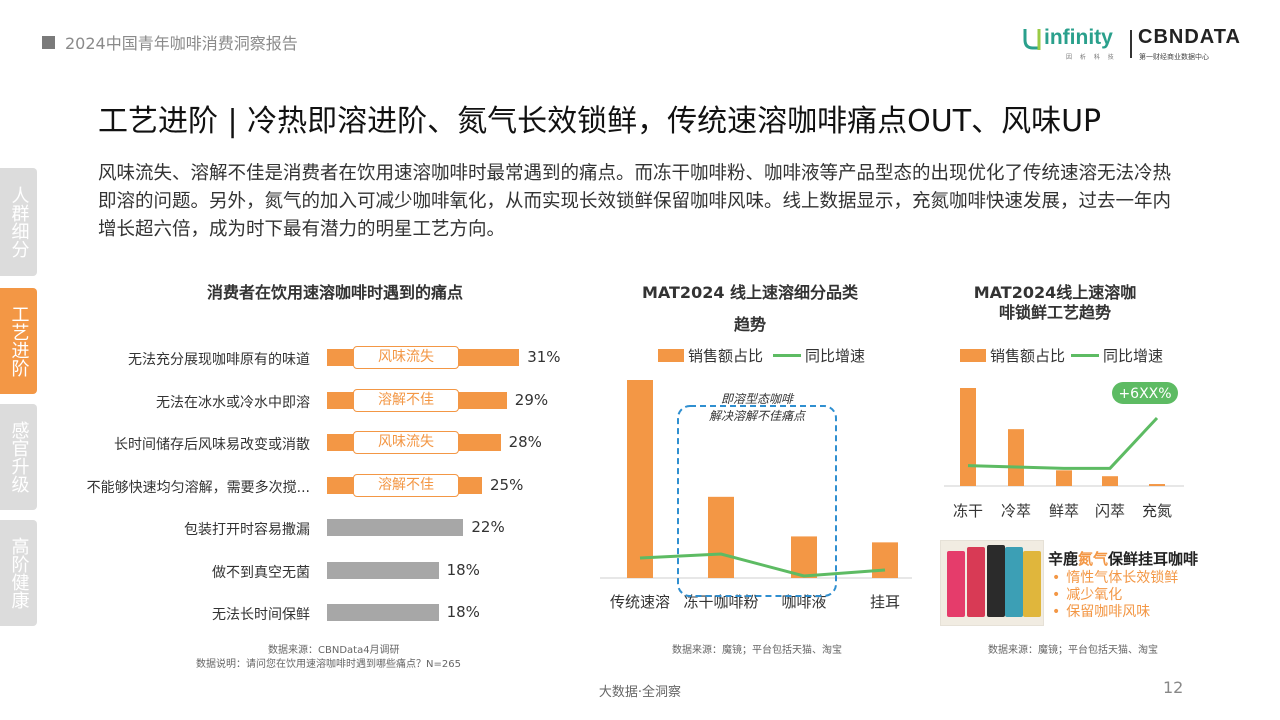 The width and height of the screenshot is (1280, 720). What do you see at coordinates (757, 501) in the screenshot?
I see `dashed-highlight-box` at bounding box center [757, 501].